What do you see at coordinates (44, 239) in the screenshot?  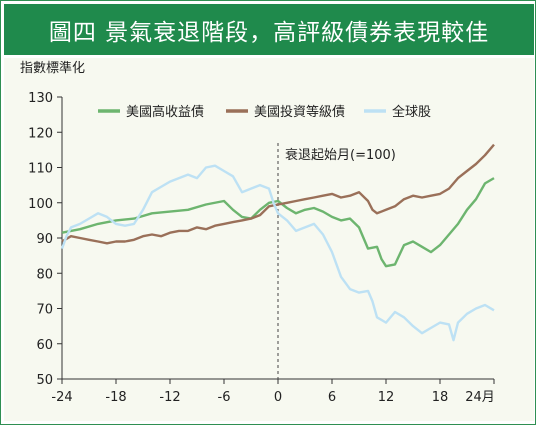 I see `y-tick-label: 90` at bounding box center [44, 239].